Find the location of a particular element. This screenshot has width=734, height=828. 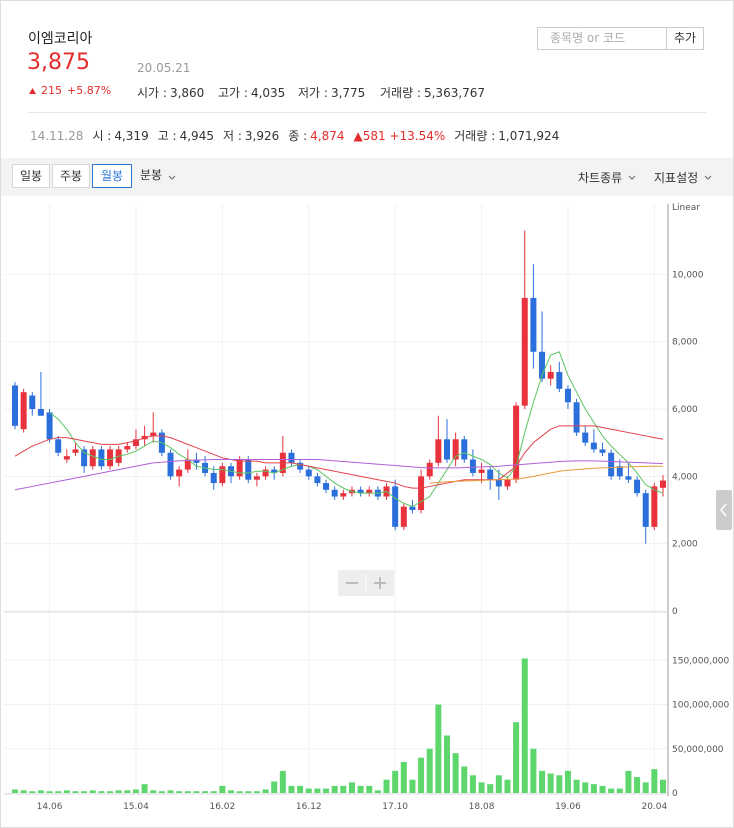

y-tick-label: 10,000 is located at coordinates (688, 275).